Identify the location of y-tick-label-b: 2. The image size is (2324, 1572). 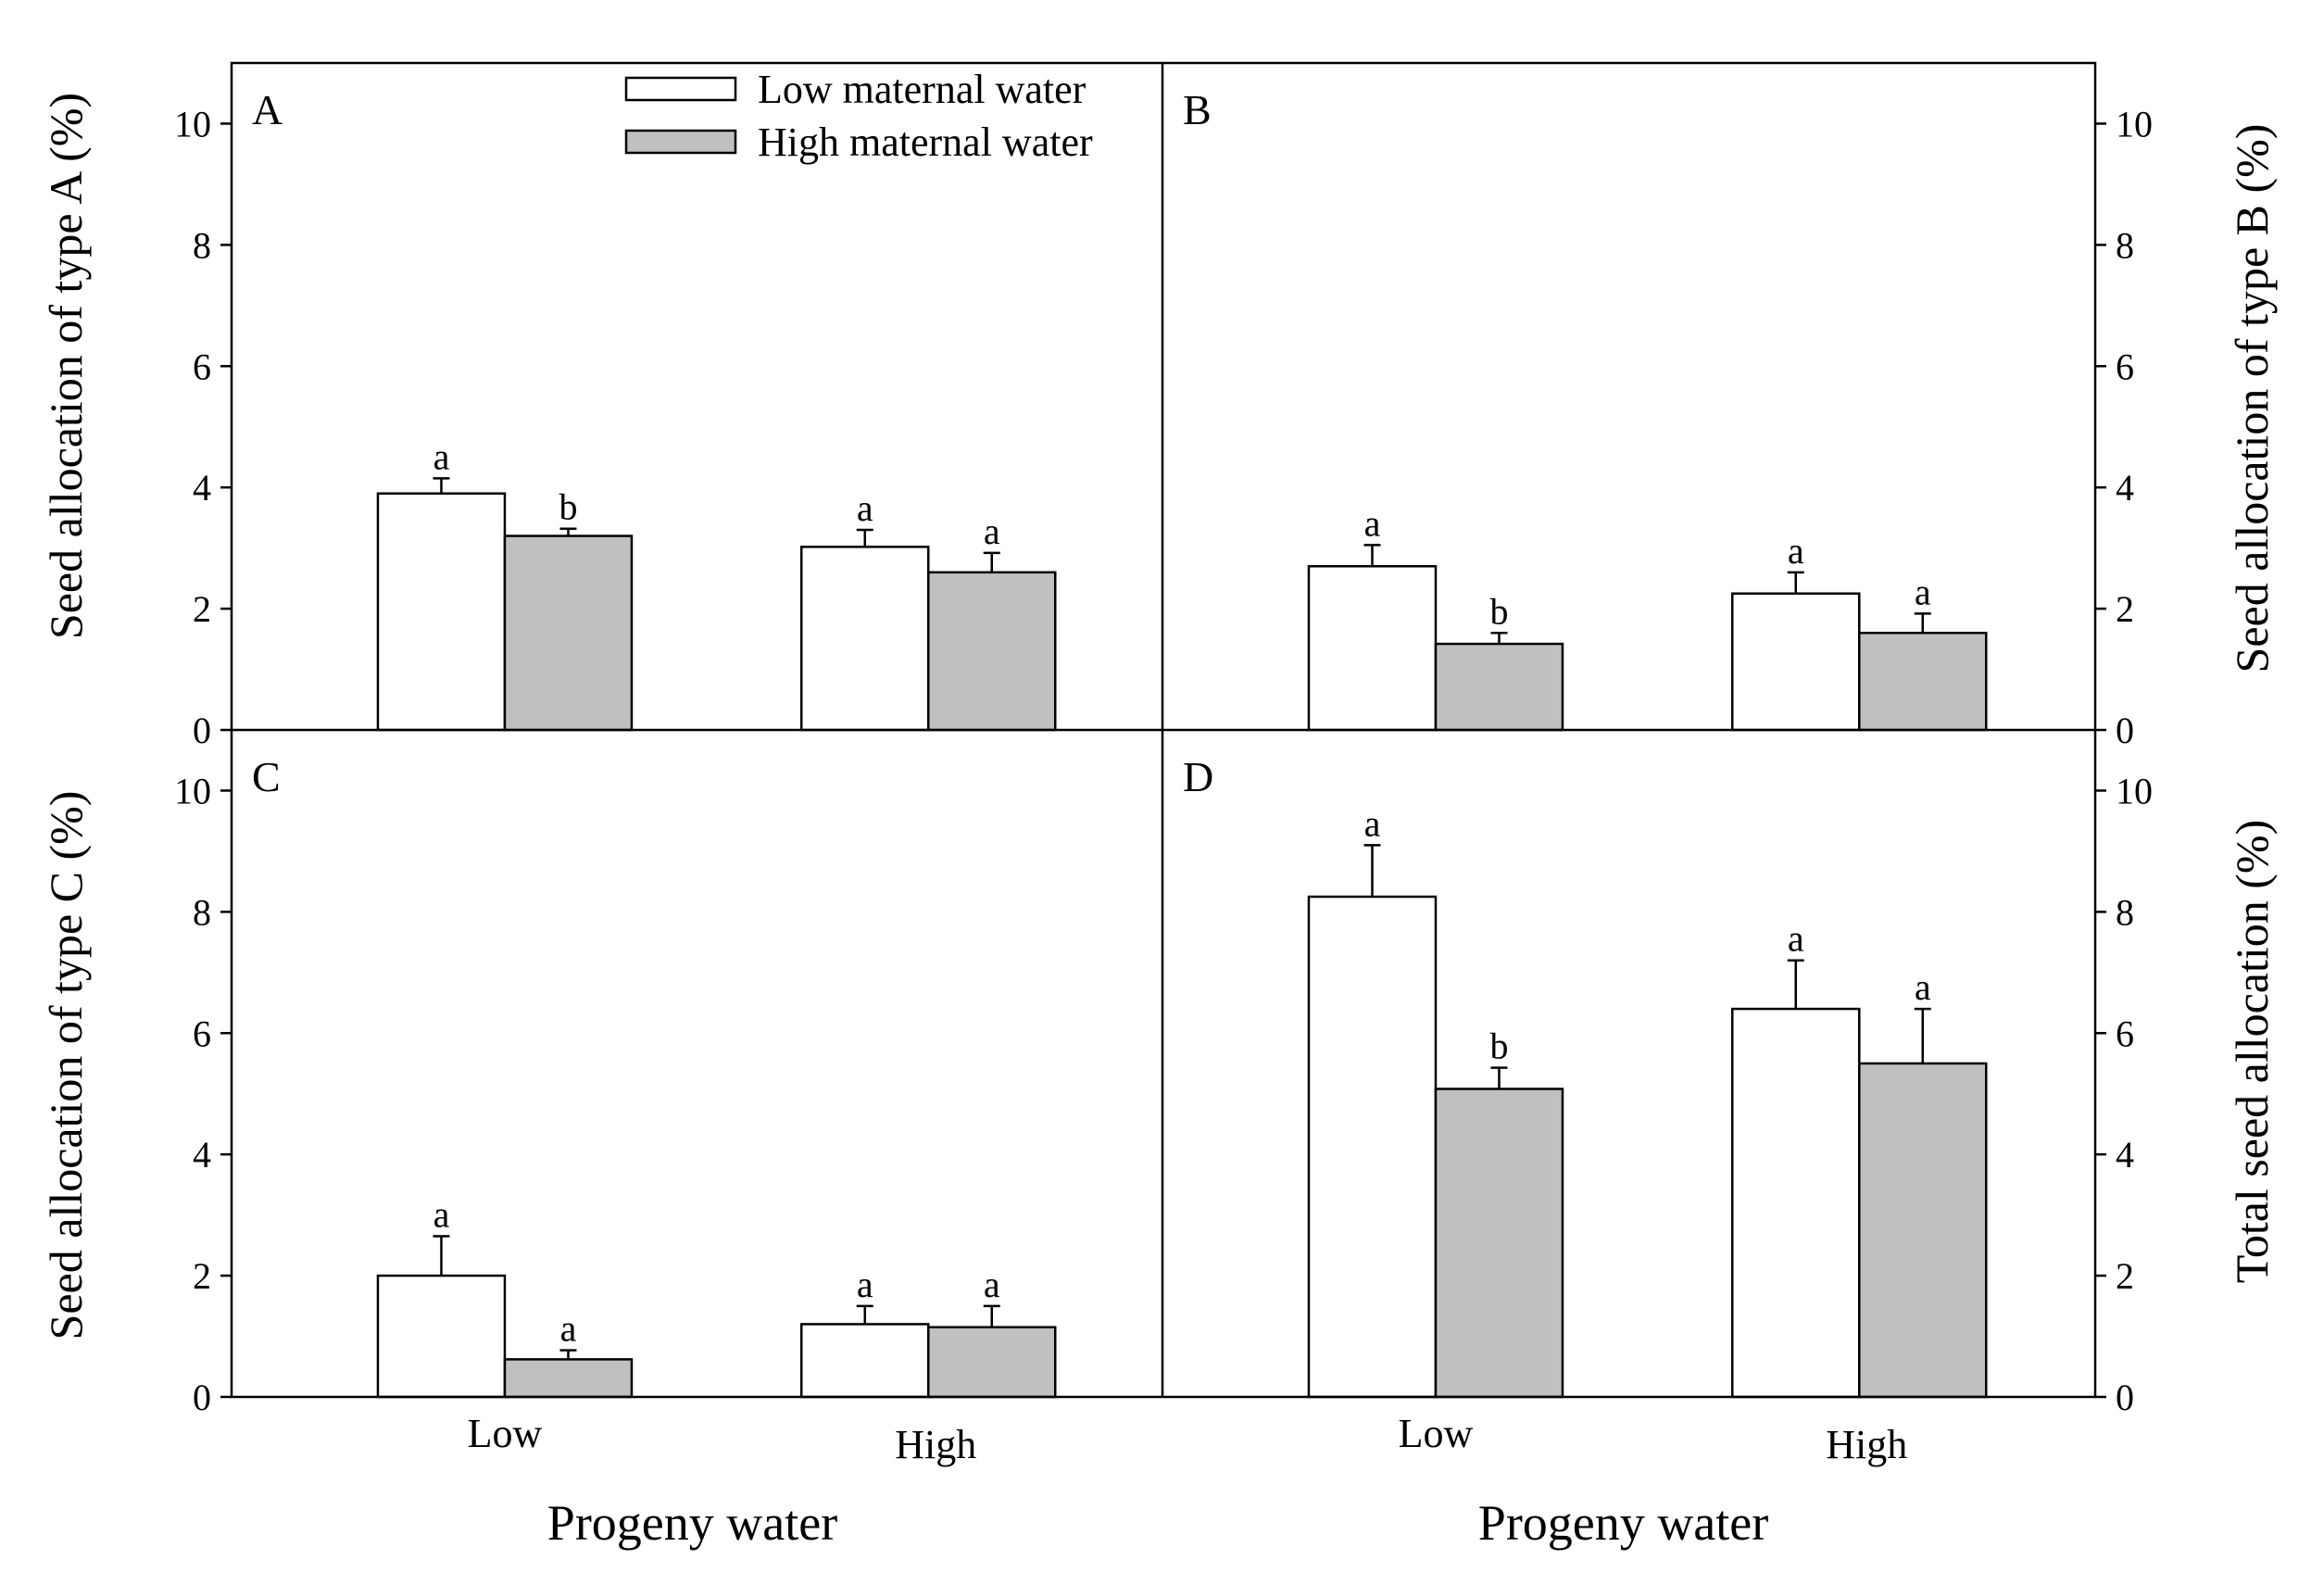
(2125, 609).